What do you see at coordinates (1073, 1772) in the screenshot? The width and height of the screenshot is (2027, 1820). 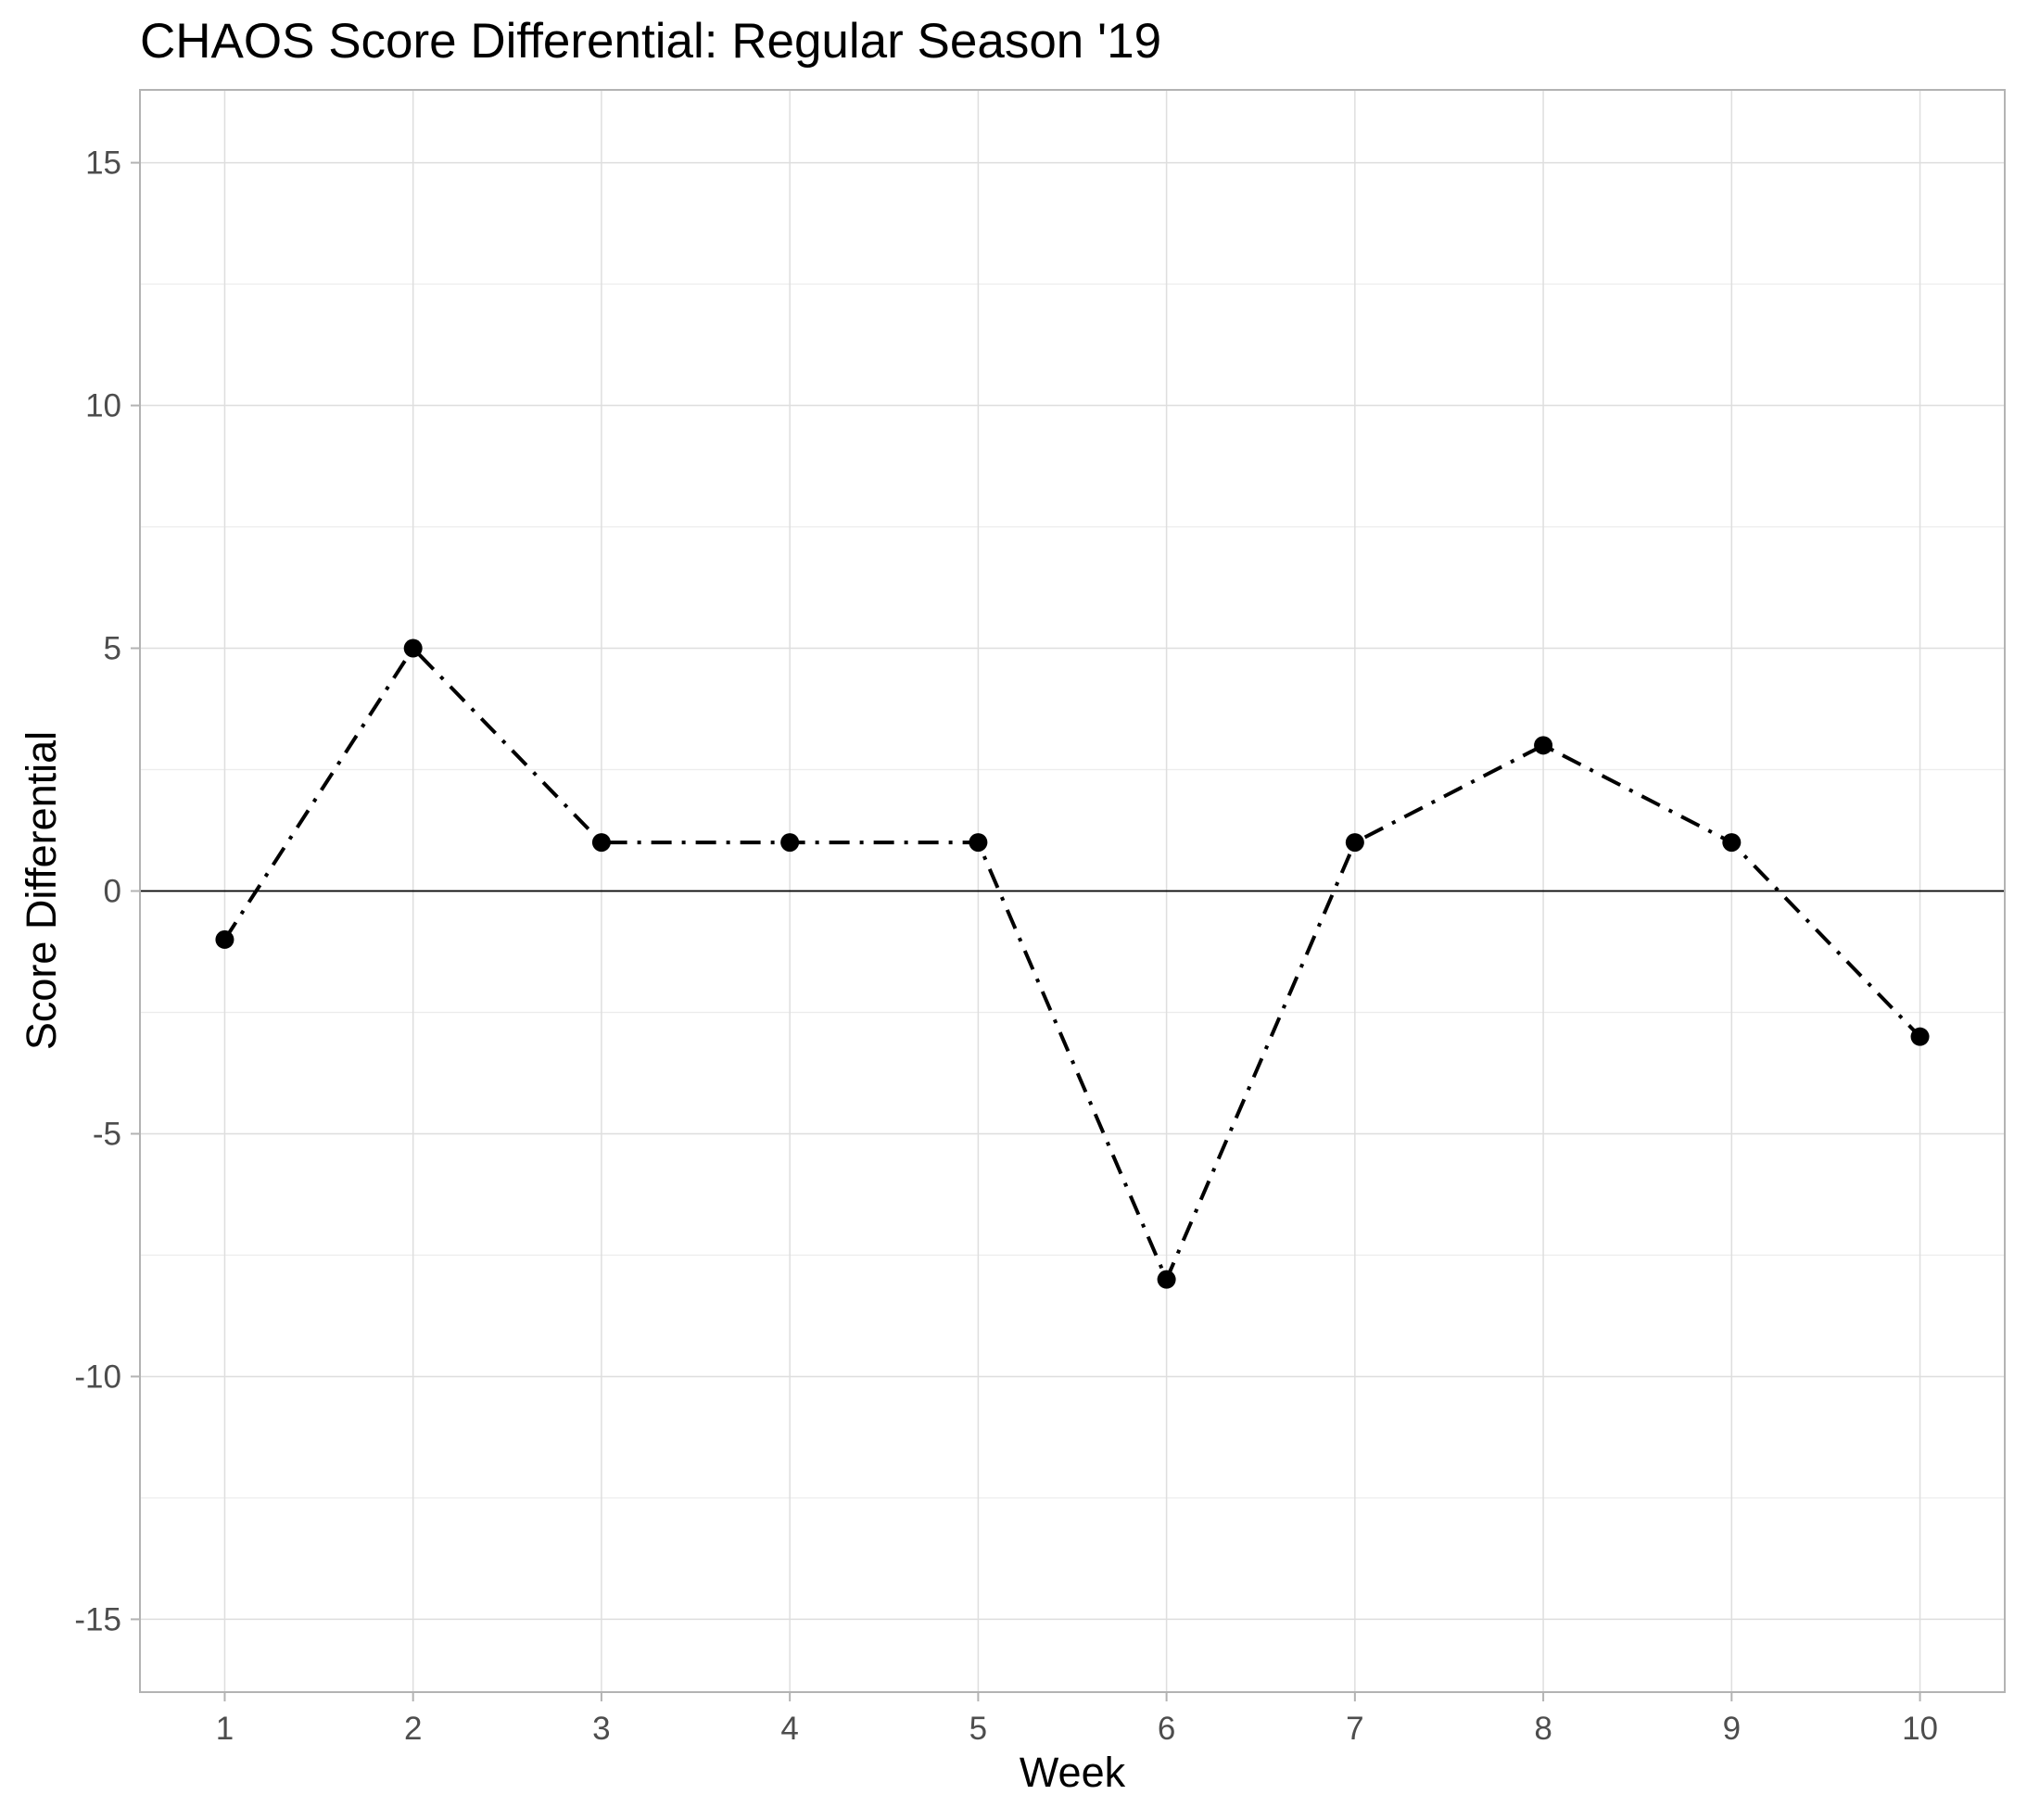 I see `x-axis-title: Week` at bounding box center [1073, 1772].